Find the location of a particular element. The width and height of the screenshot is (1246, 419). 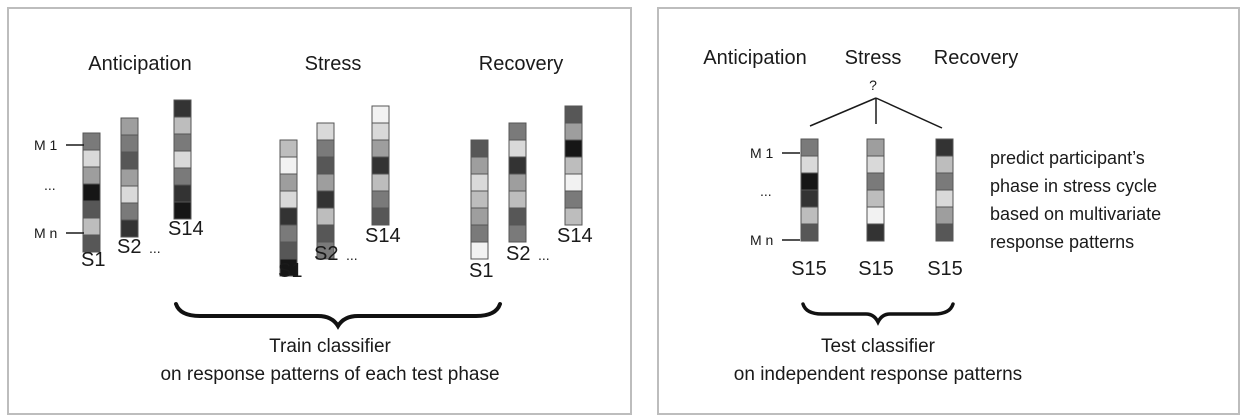

branch-line is located at coordinates (909, 113).